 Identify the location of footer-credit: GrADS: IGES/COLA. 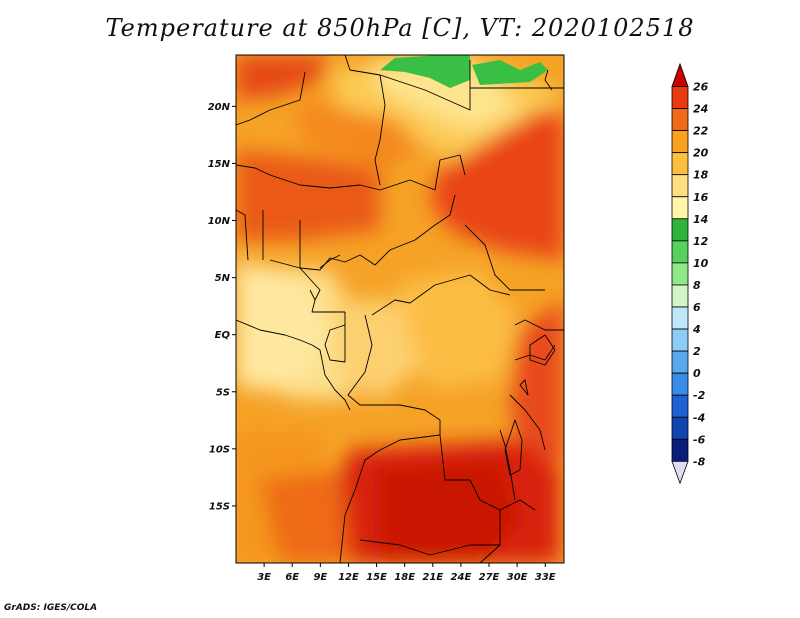
(51, 608).